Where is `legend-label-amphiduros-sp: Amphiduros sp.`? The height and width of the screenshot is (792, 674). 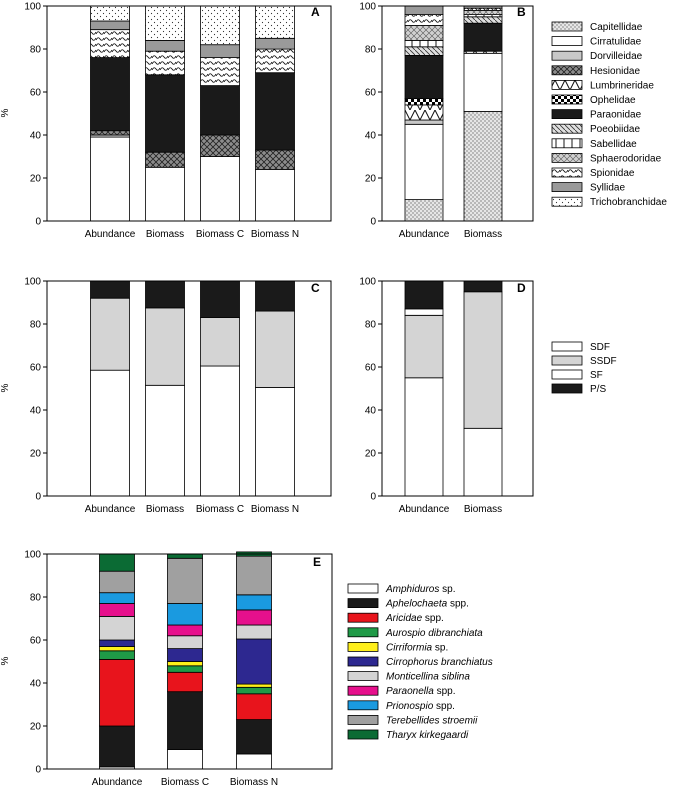 legend-label-amphiduros-sp: Amphiduros sp. is located at coordinates (420, 589).